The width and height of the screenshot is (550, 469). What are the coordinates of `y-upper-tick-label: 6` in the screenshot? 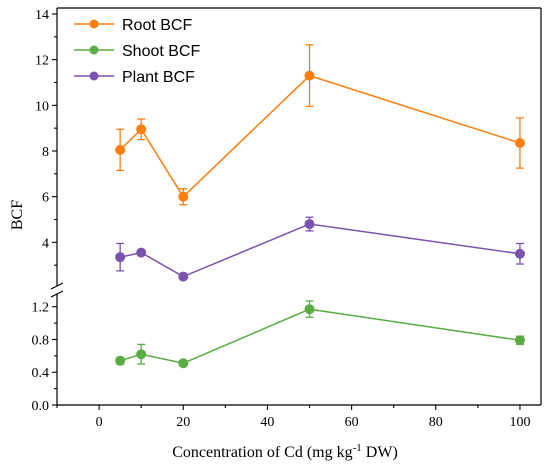 It's located at (45, 198).